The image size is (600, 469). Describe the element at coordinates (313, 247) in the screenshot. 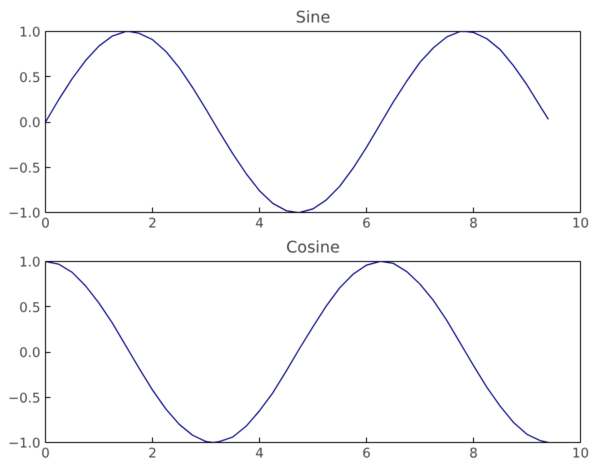

I see `chart-title: Cosine` at that location.